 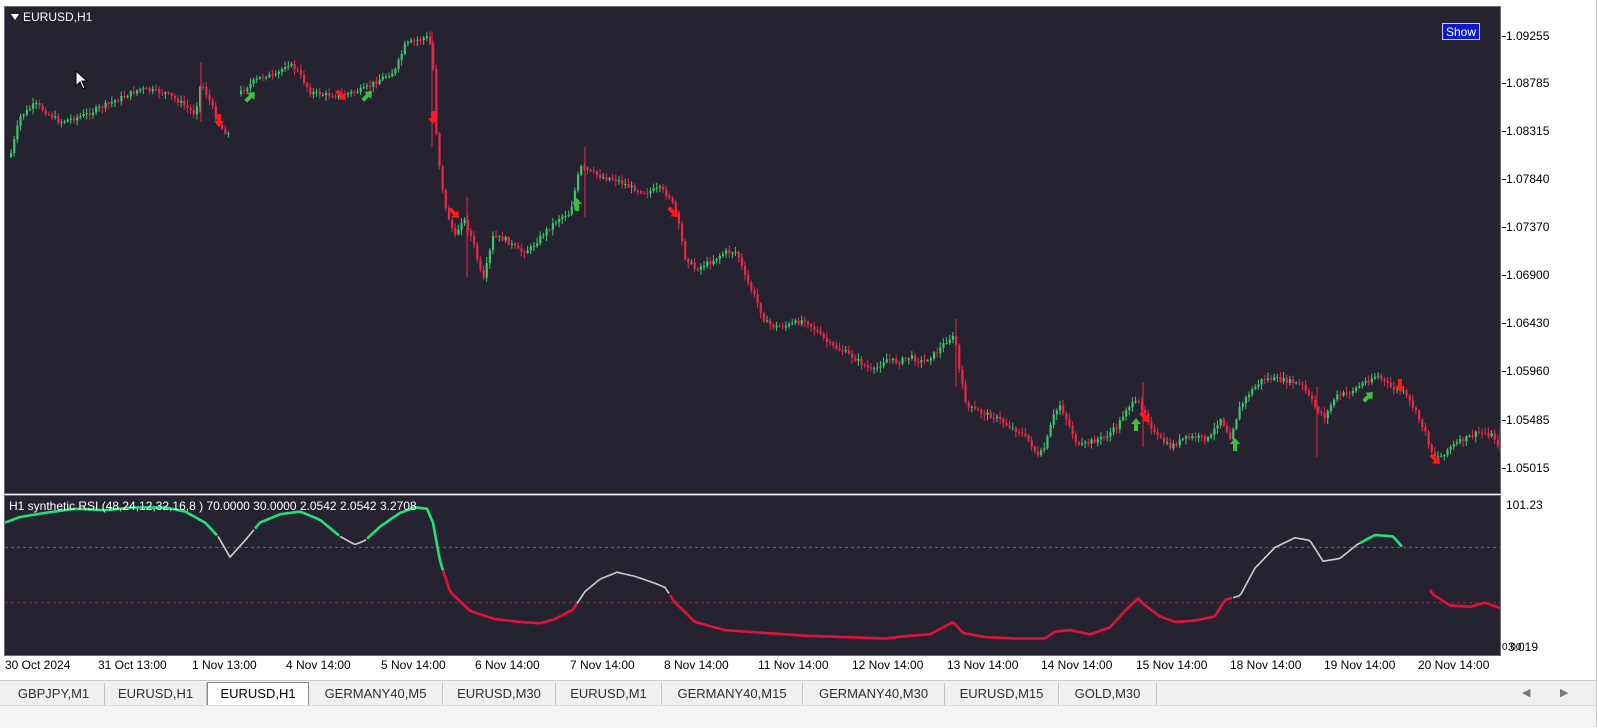 I want to click on show-button: Show, so click(x=1461, y=31).